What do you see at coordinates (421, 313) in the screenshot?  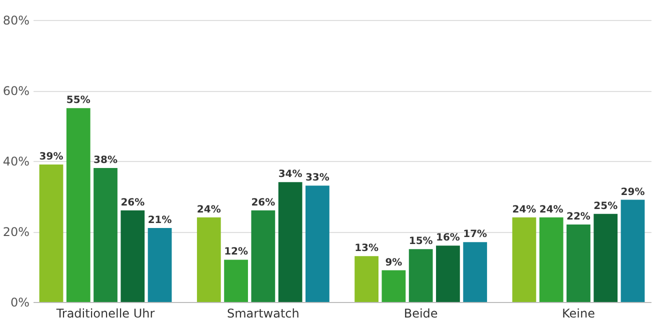 I see `x-tick-label: Beide` at bounding box center [421, 313].